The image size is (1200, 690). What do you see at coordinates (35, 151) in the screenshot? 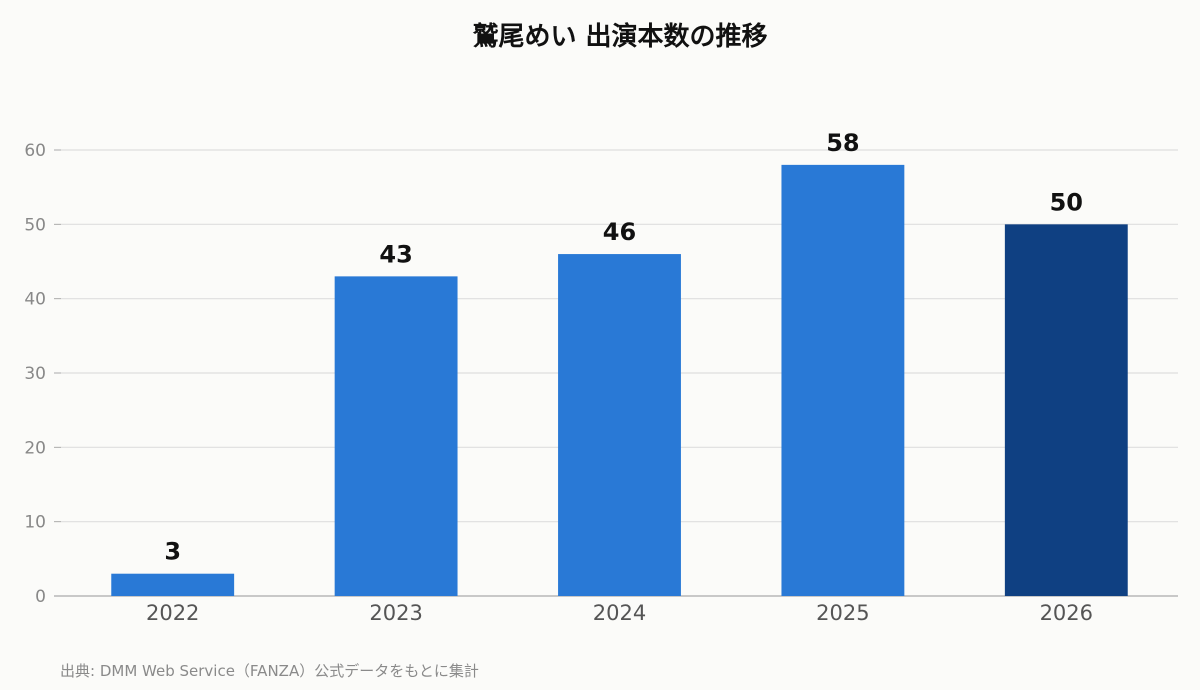
I see `y-tick-label: 60` at bounding box center [35, 151].